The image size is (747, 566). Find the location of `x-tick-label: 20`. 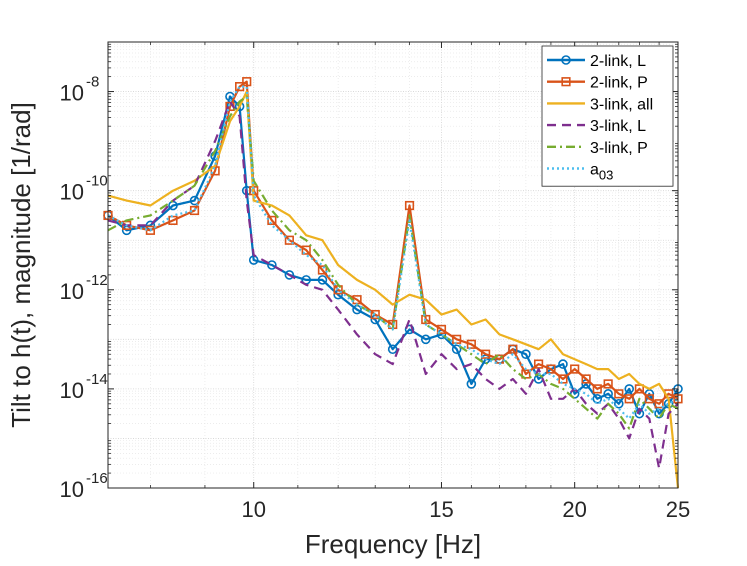

x-tick-label: 20 is located at coordinates (574, 509).